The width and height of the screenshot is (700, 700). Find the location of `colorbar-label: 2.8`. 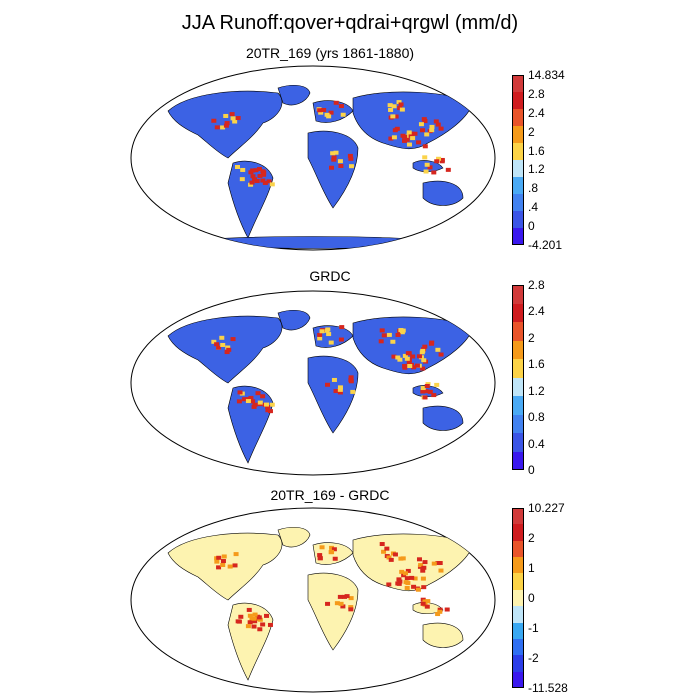

colorbar-label: 2.8 is located at coordinates (536, 285).